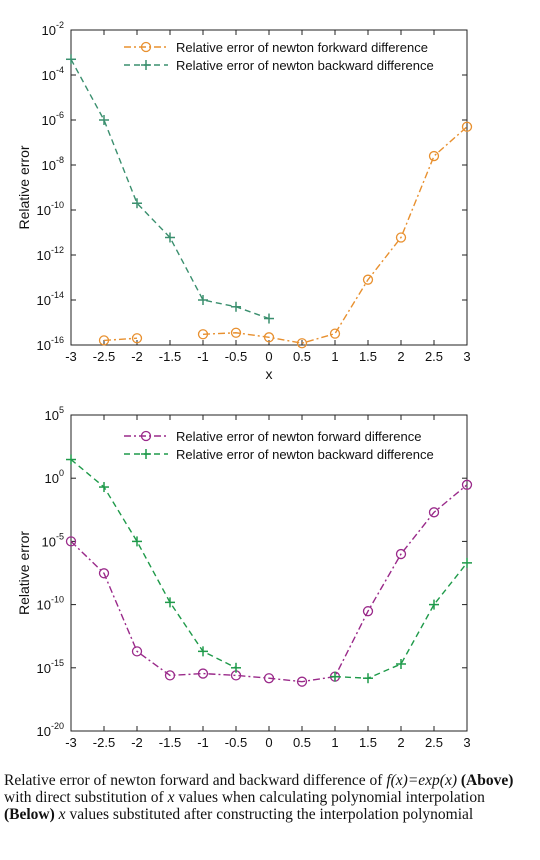 This screenshot has width=540, height=860. Describe the element at coordinates (171, 797) in the screenshot. I see `caption-x-var-1: x` at that location.